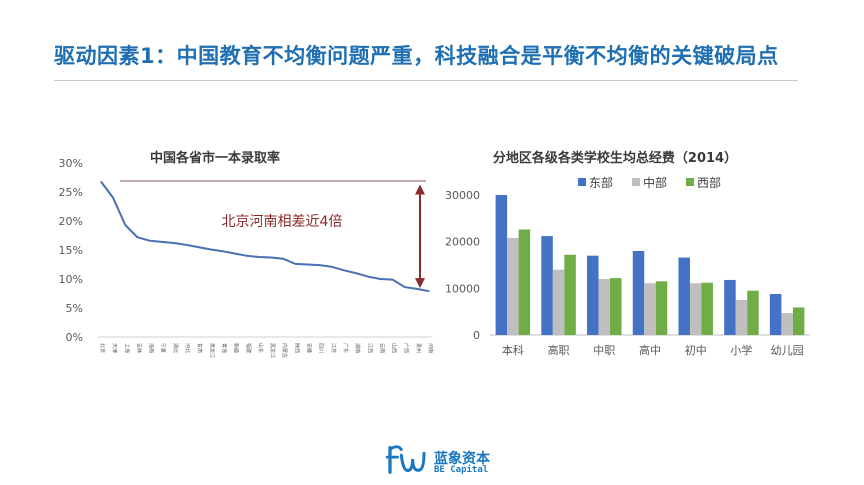 This screenshot has width=864, height=485. Describe the element at coordinates (296, 348) in the screenshot. I see `line-x-tick-label: 陕西` at that location.